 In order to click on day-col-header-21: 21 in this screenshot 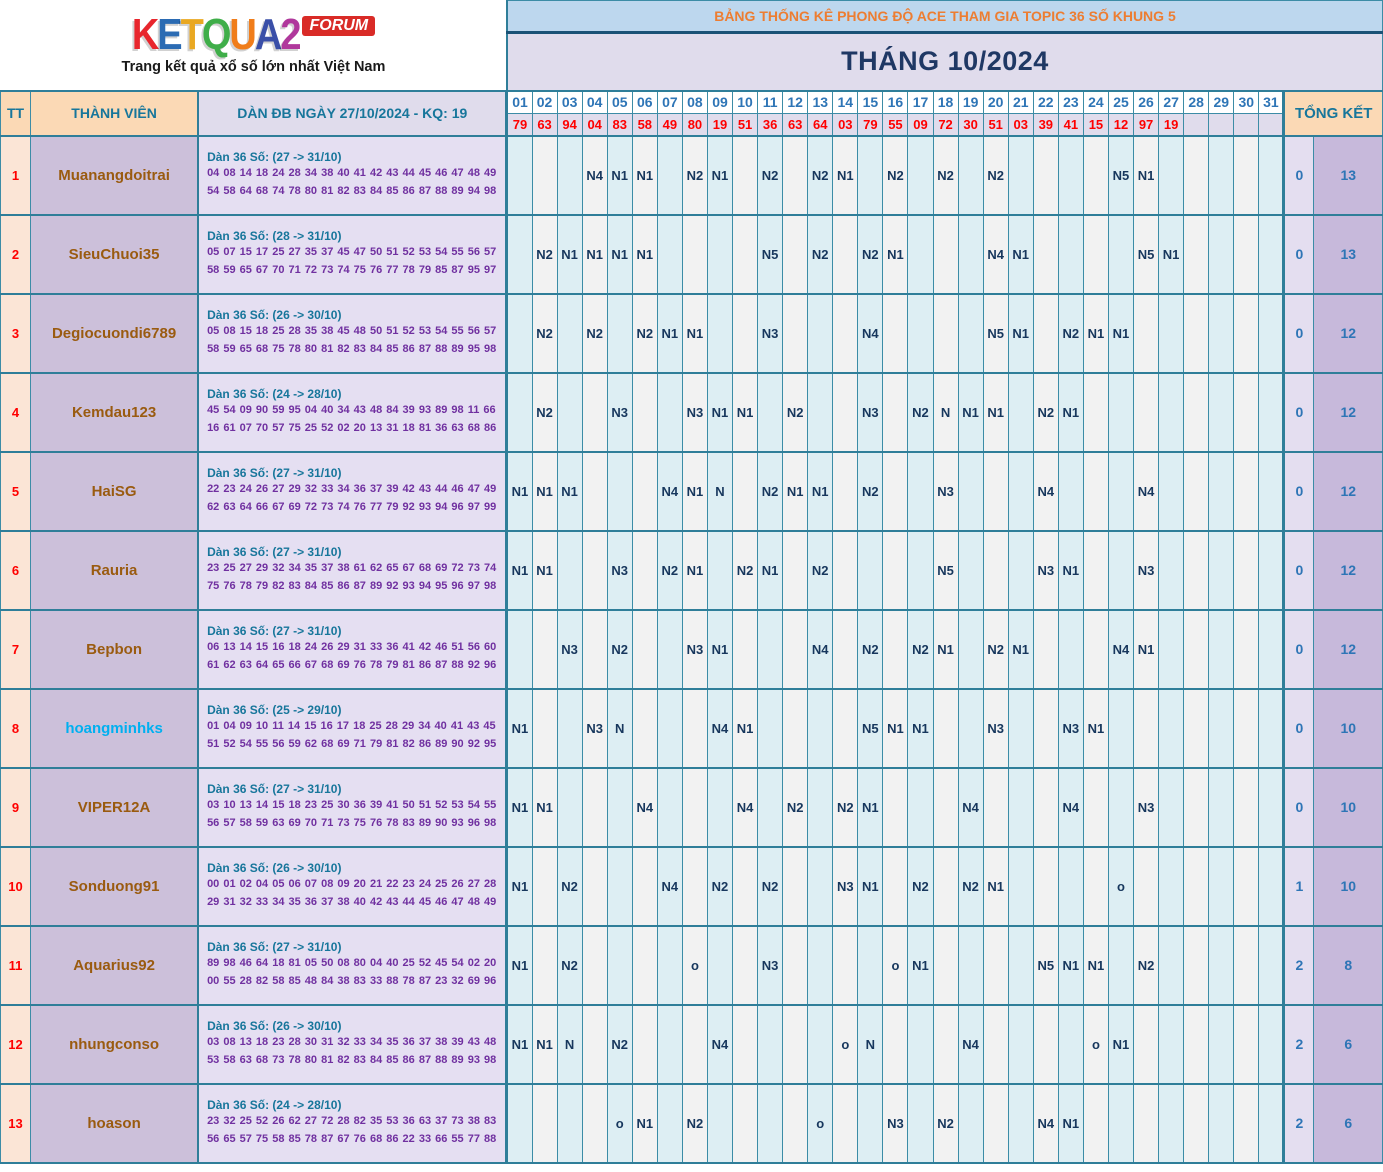, I will do `click(1020, 102)`.